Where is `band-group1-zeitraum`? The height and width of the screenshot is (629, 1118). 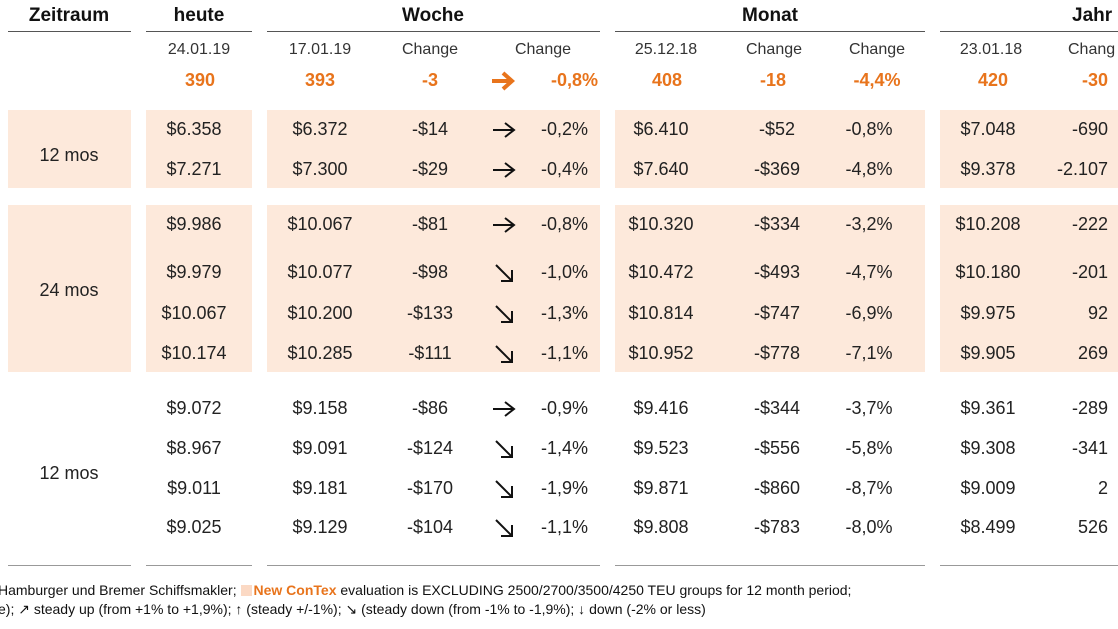 band-group1-zeitraum is located at coordinates (69, 149).